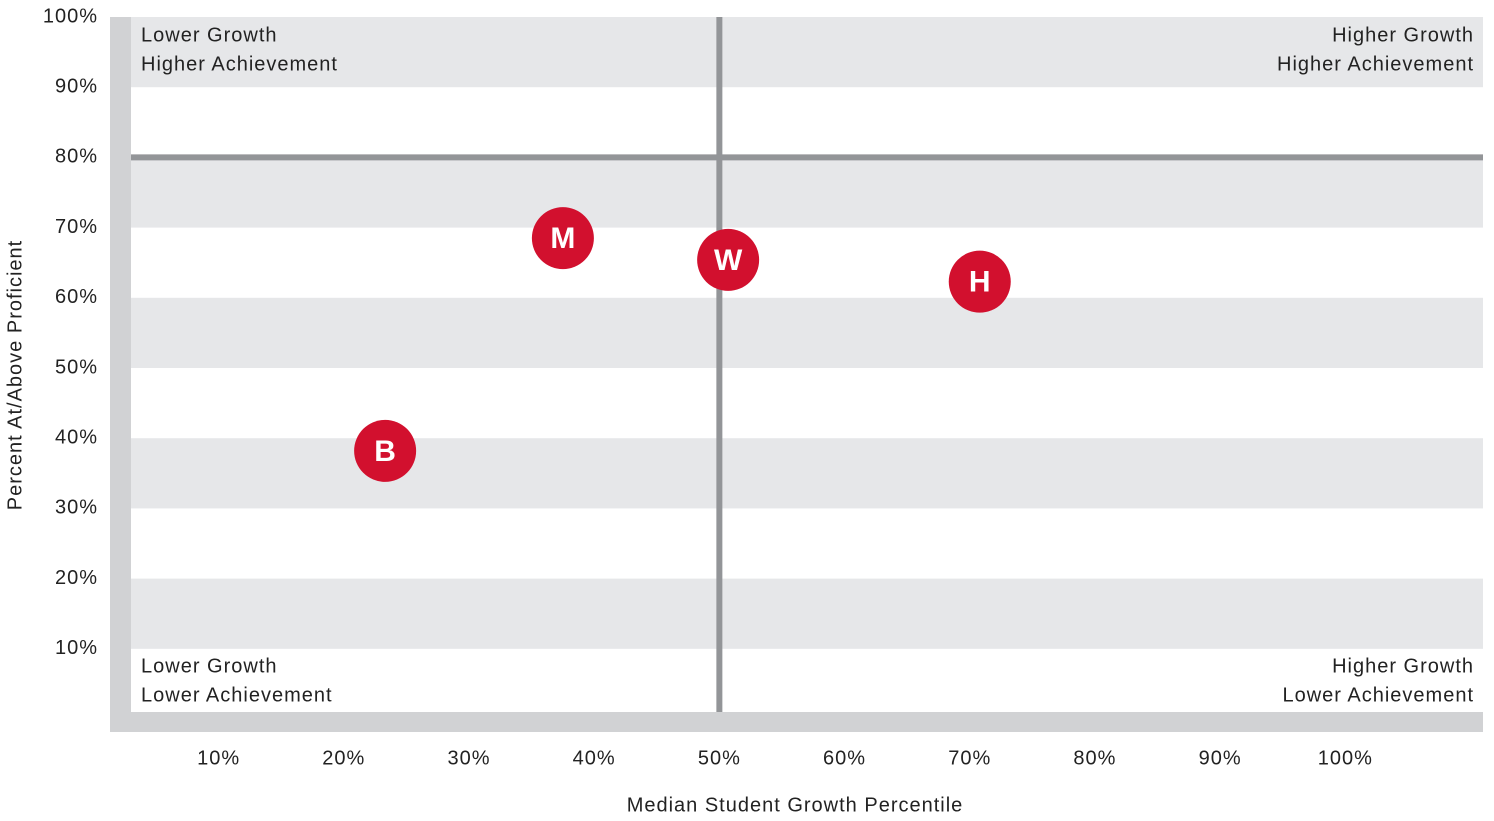 This screenshot has width=1494, height=821. Describe the element at coordinates (76, 437) in the screenshot. I see `y-tick-label: 40%` at that location.